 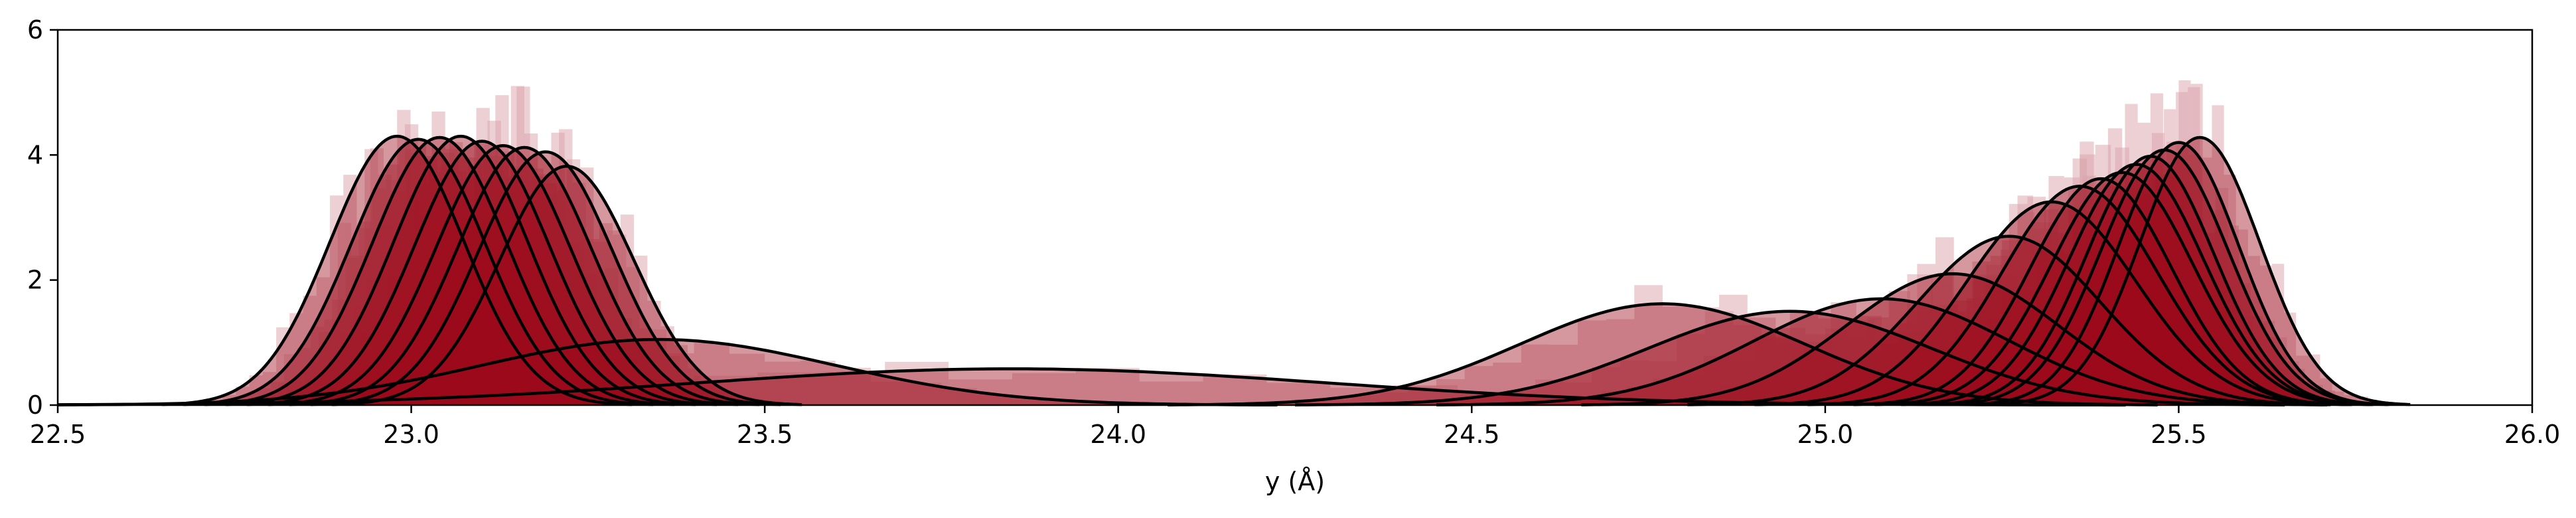 What do you see at coordinates (35, 154) in the screenshot?
I see `y-tick-label: 4` at bounding box center [35, 154].